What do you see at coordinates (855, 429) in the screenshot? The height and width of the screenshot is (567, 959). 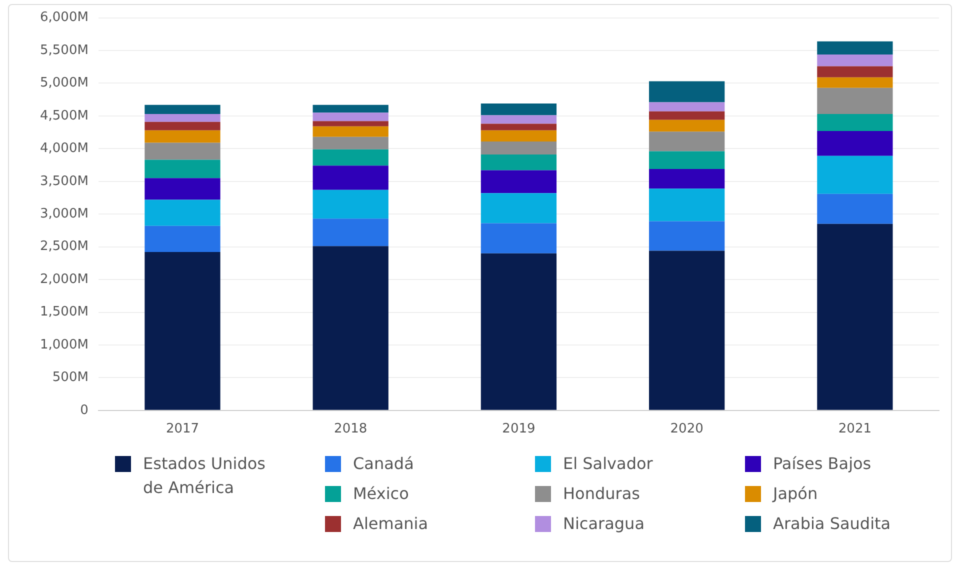 I see `x-tick-label: 2021` at bounding box center [855, 429].